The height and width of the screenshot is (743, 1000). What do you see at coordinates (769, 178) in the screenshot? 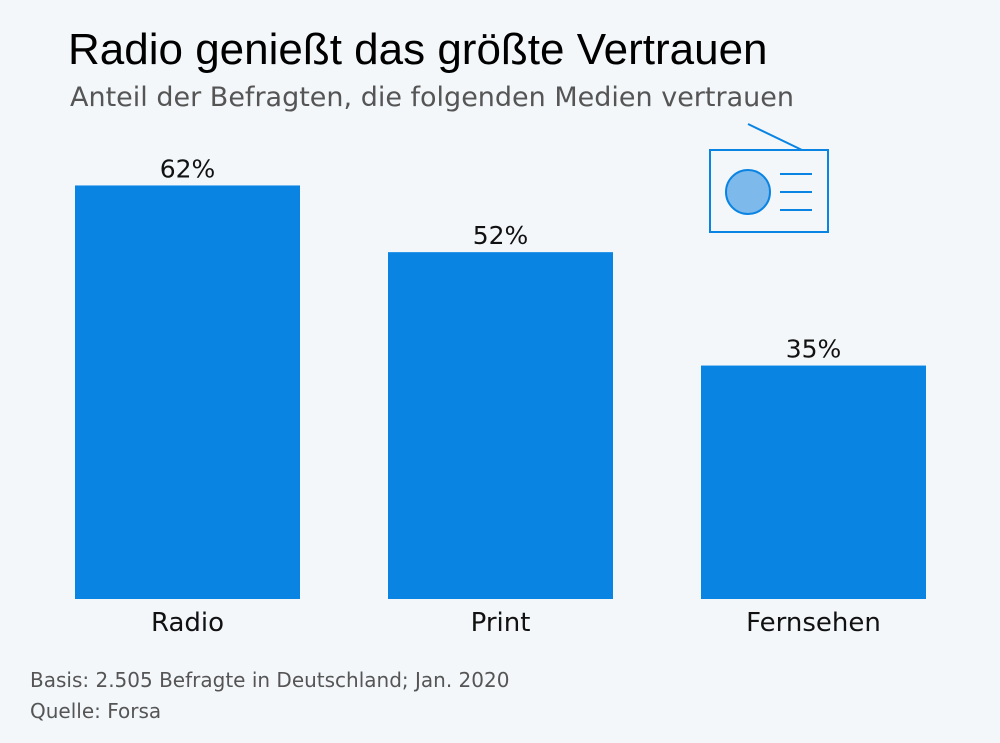
I see `radio-icon` at bounding box center [769, 178].